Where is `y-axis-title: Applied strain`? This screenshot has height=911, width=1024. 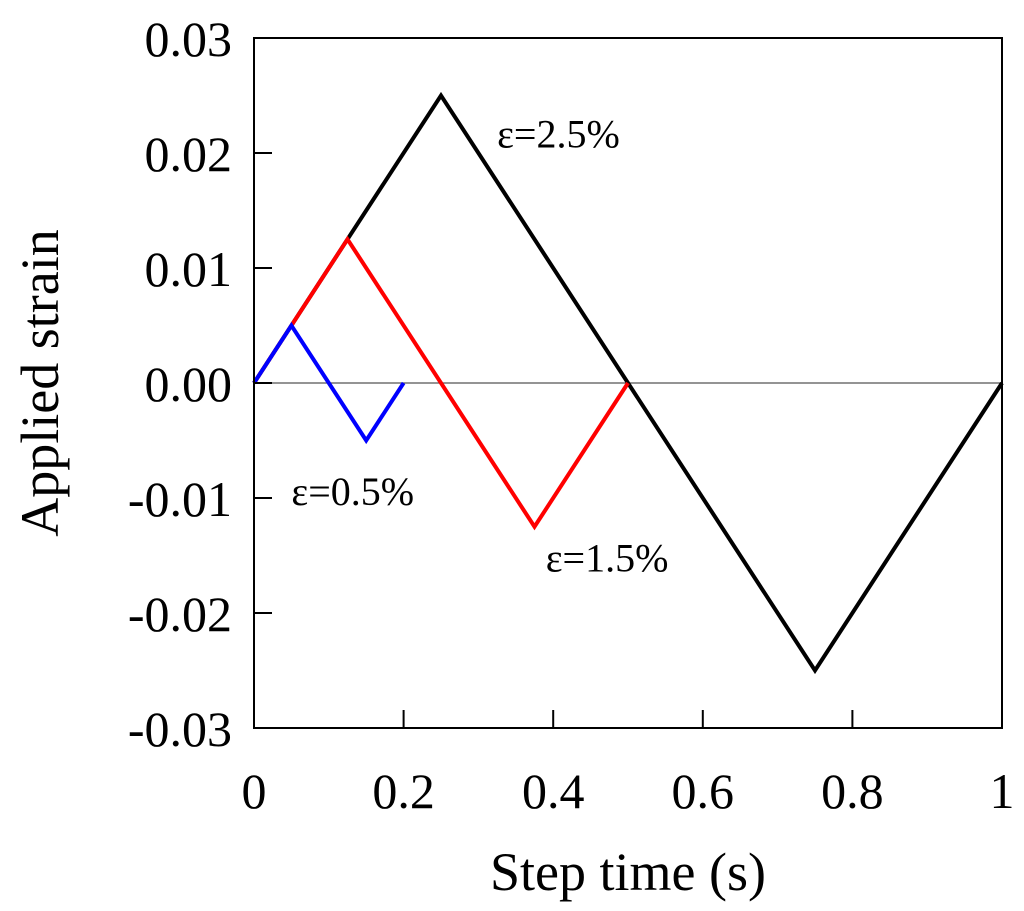 y-axis-title: Applied strain is located at coordinates (40, 382).